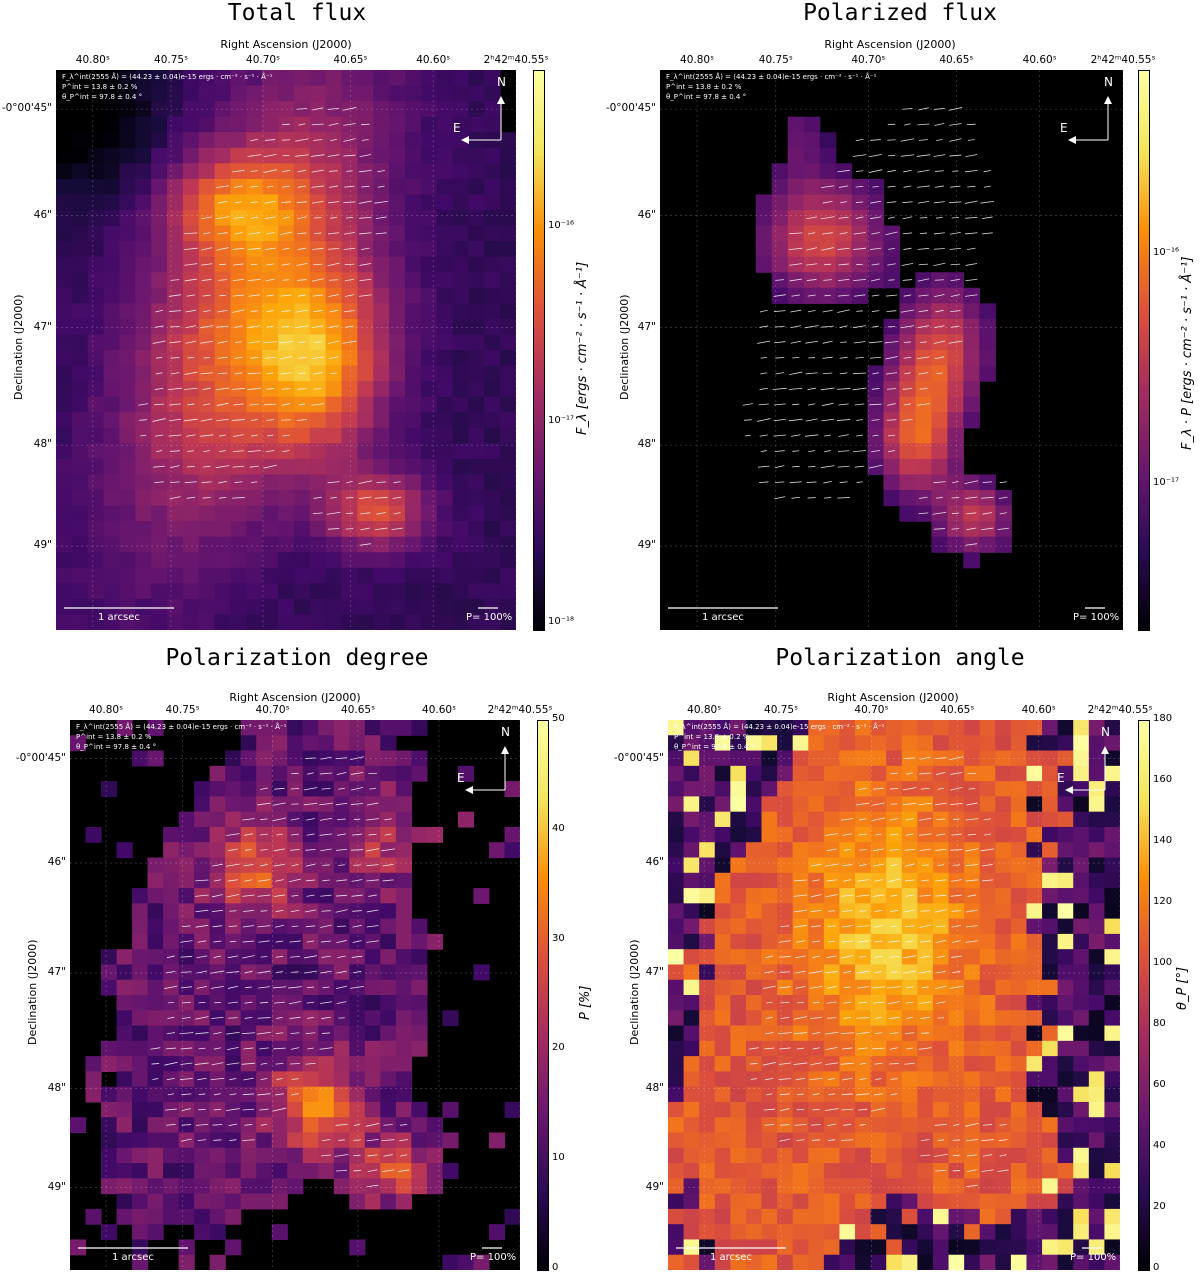 The height and width of the screenshot is (1283, 1200). What do you see at coordinates (1162, 718) in the screenshot?
I see `colorbar-tick: 180` at bounding box center [1162, 718].